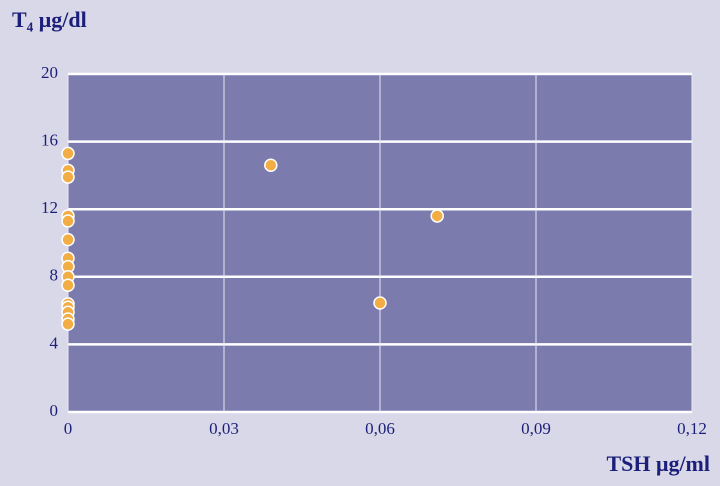 Image resolution: width=720 pixels, height=486 pixels. What do you see at coordinates (54, 275) in the screenshot?
I see `y-tick-label: 8` at bounding box center [54, 275].